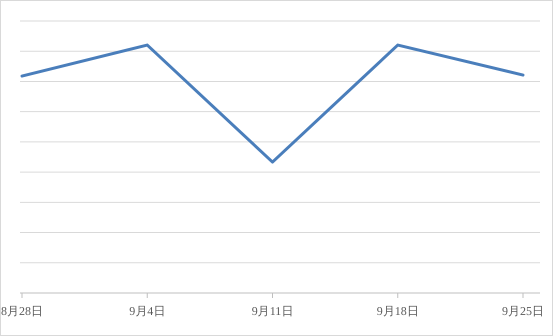 The height and width of the screenshot is (336, 553). I want to click on x-tick-label: 9月18日, so click(397, 311).